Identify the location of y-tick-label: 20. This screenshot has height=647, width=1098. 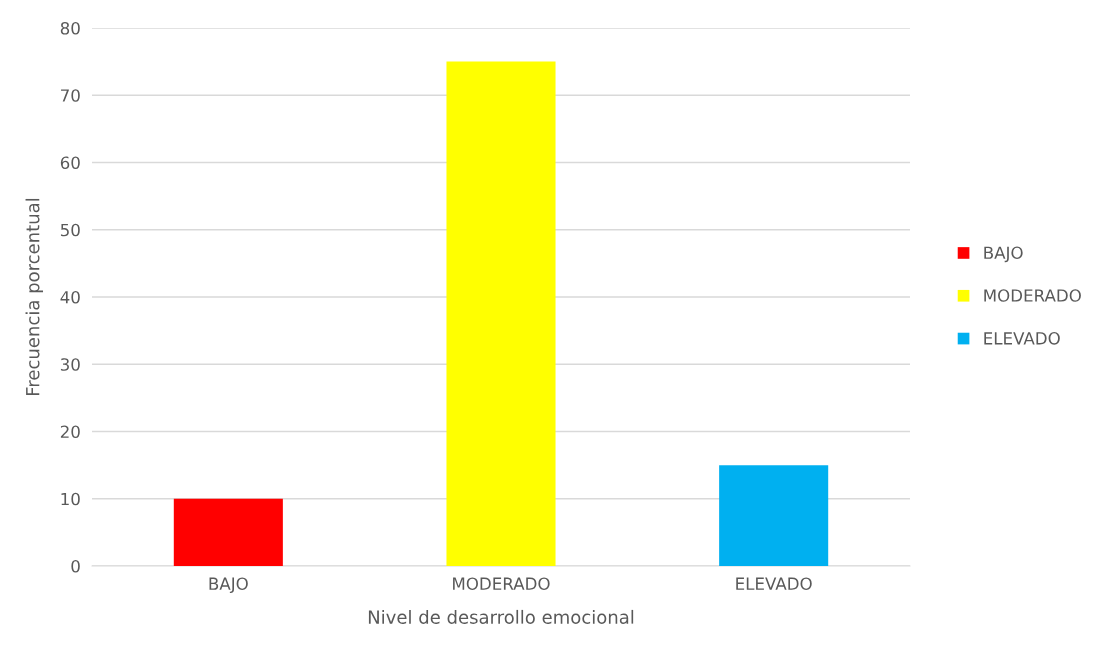
(70, 432).